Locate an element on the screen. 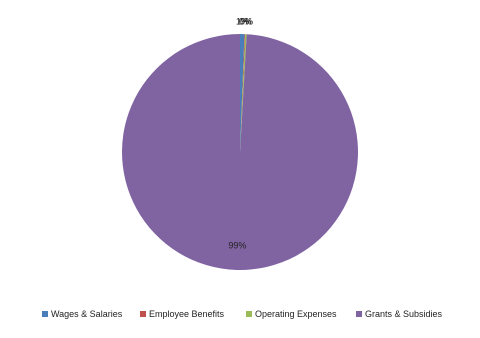 Image resolution: width=480 pixels, height=338 pixels. legend-label: Wages & Salaries is located at coordinates (87, 314).